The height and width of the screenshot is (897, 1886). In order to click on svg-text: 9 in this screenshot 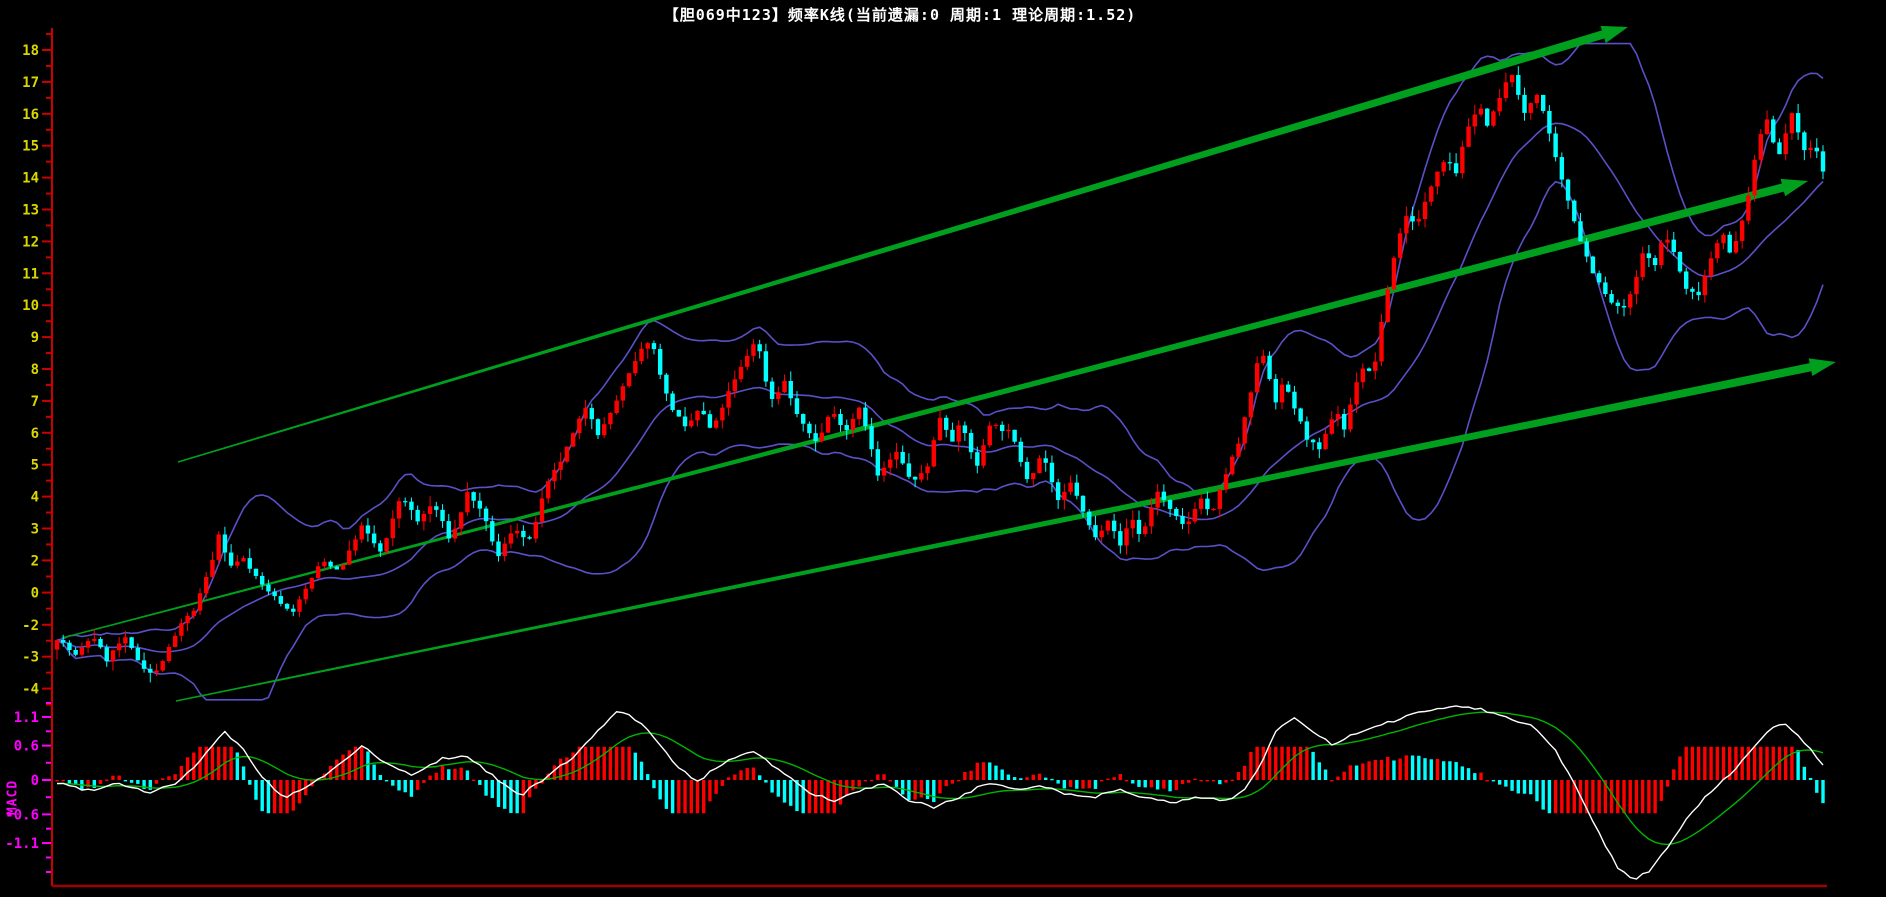, I will do `click(35, 338)`.